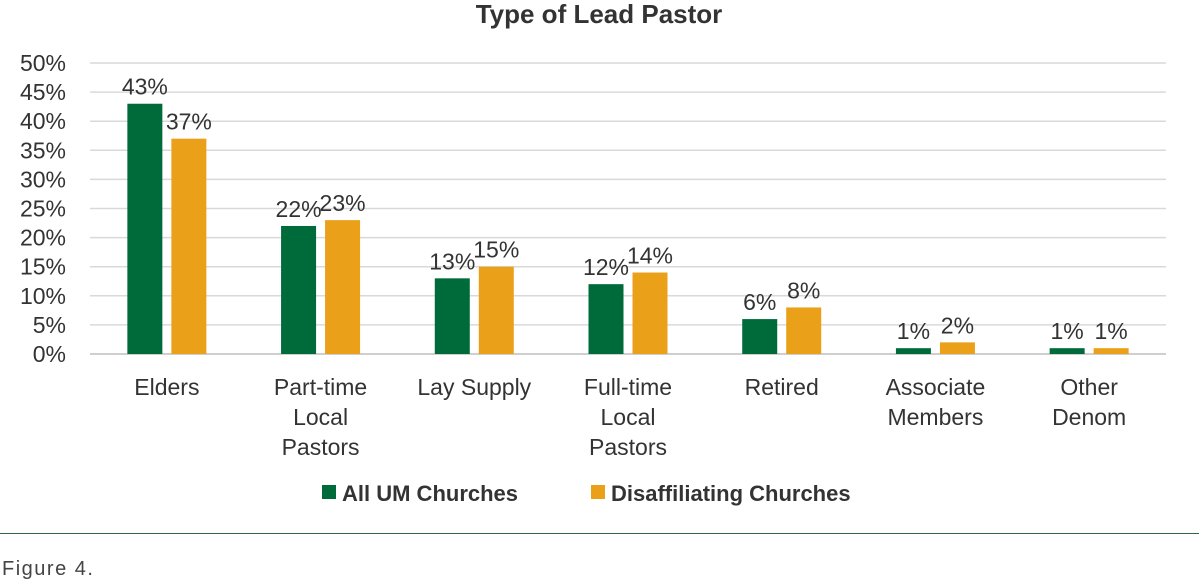 The height and width of the screenshot is (586, 1199). Describe the element at coordinates (650, 256) in the screenshot. I see `data-label: 14%` at that location.